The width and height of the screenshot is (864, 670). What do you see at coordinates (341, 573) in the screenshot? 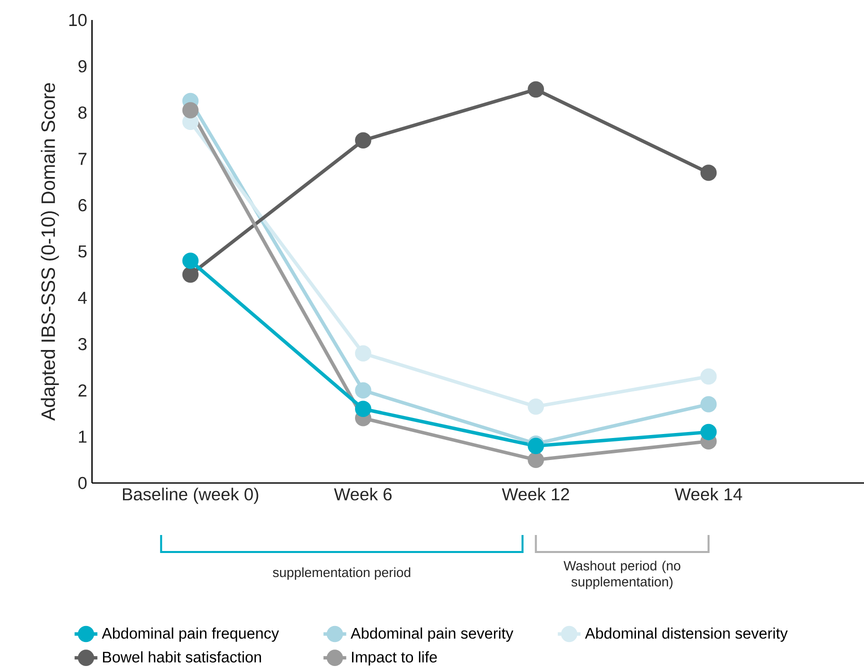
I see `text: supplementation period` at bounding box center [341, 573].